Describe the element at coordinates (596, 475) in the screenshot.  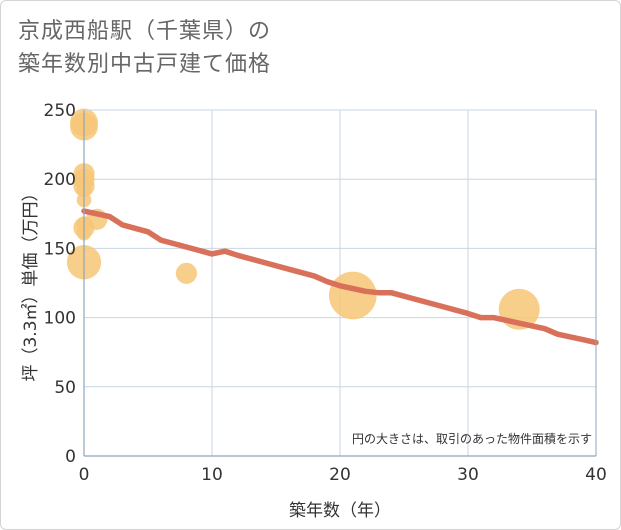
I see `x-tick-label: 40` at that location.